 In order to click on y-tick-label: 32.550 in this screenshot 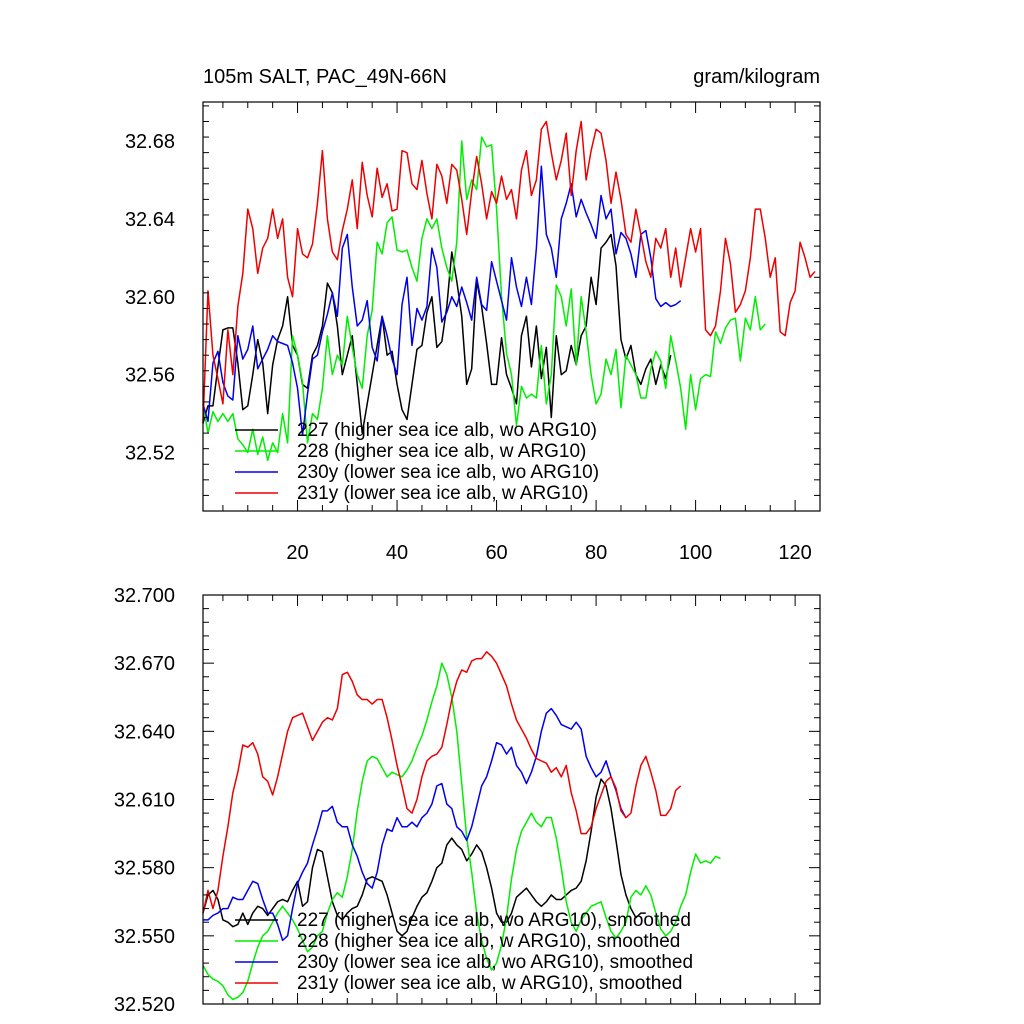, I will do `click(144, 937)`.